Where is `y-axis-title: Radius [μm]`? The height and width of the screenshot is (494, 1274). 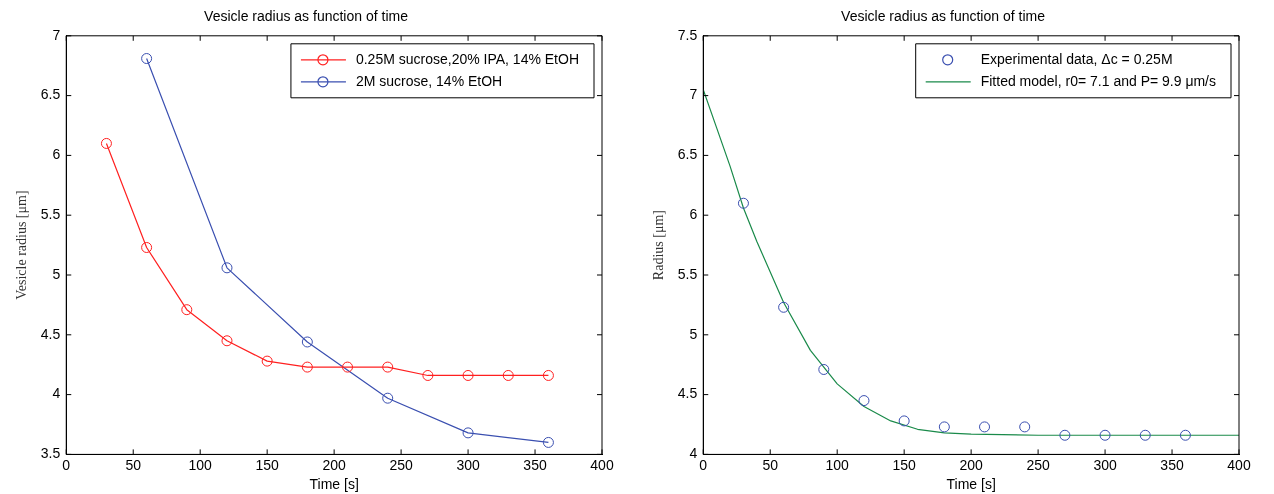
y-axis-title: Radius [μm] is located at coordinates (659, 245).